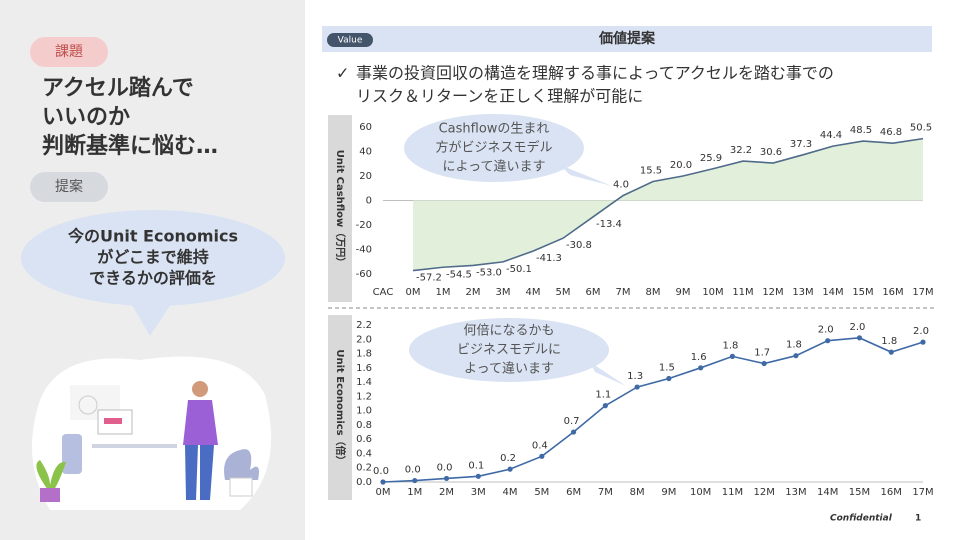 The height and width of the screenshot is (540, 960). I want to click on tag-pill, so click(69, 187).